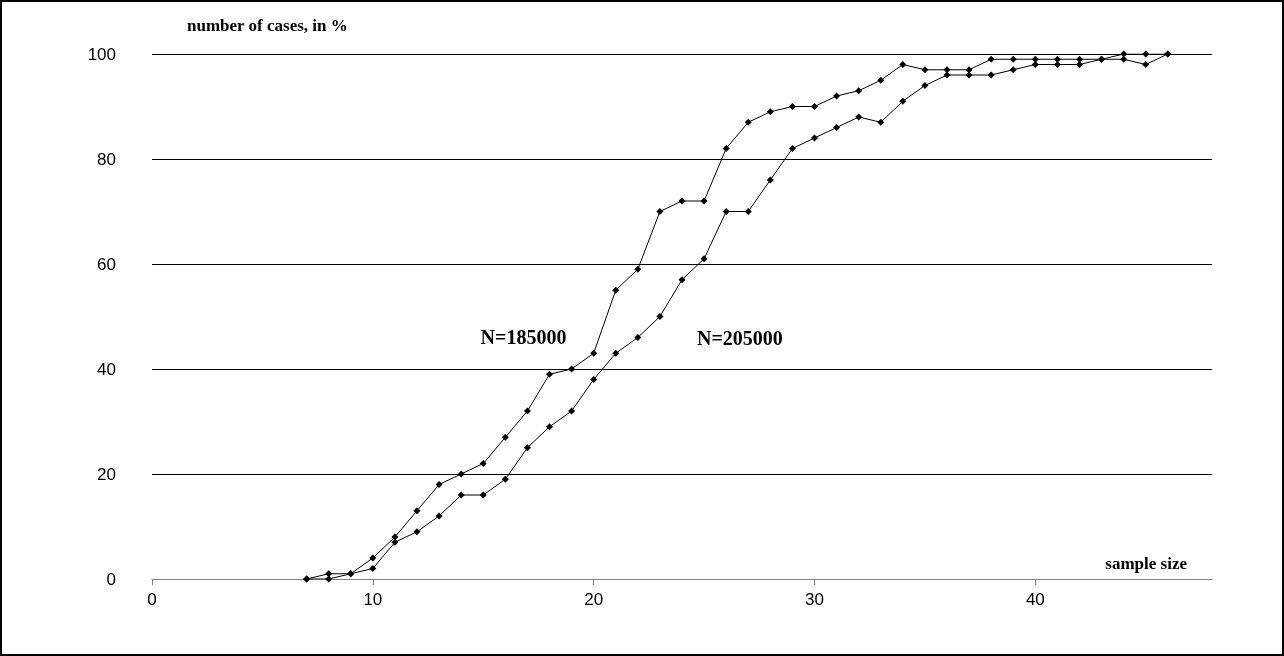  Describe the element at coordinates (1035, 599) in the screenshot. I see `x-tick-label: 40` at that location.